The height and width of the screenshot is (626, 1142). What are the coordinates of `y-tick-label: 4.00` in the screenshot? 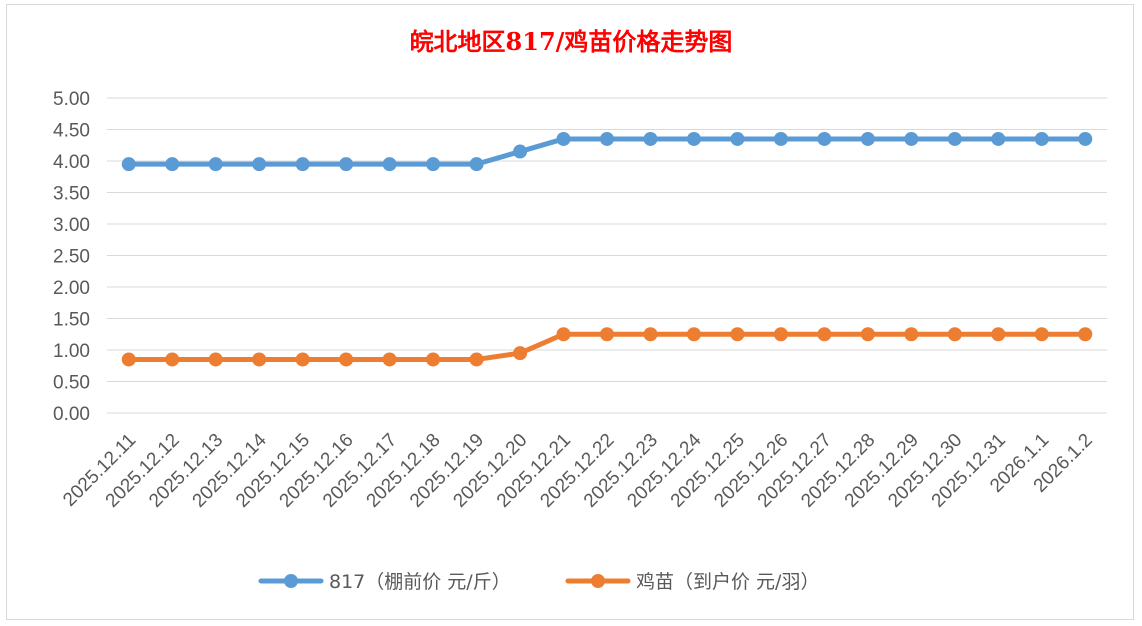 It's located at (71, 162).